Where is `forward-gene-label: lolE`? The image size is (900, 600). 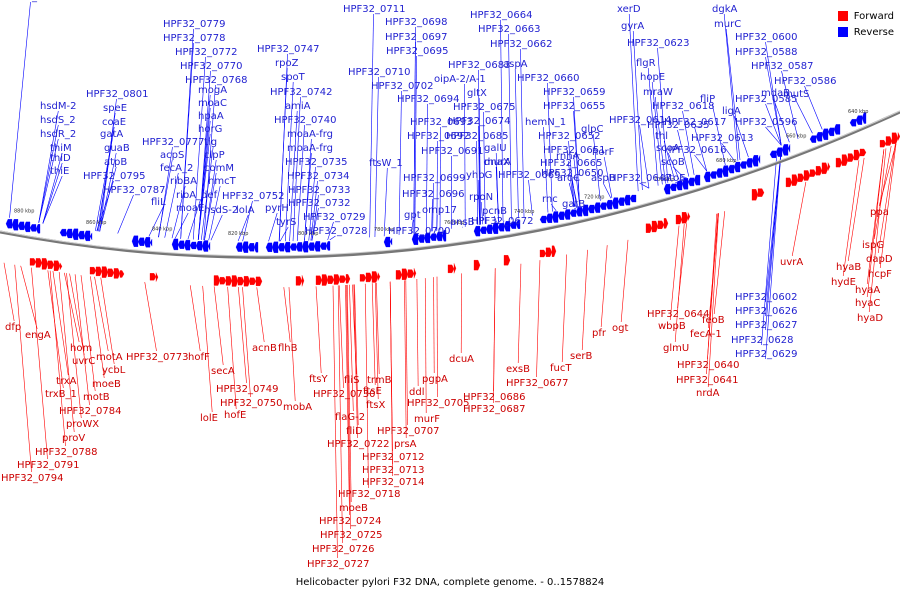
forward-gene-label: lolE is located at coordinates (209, 418).